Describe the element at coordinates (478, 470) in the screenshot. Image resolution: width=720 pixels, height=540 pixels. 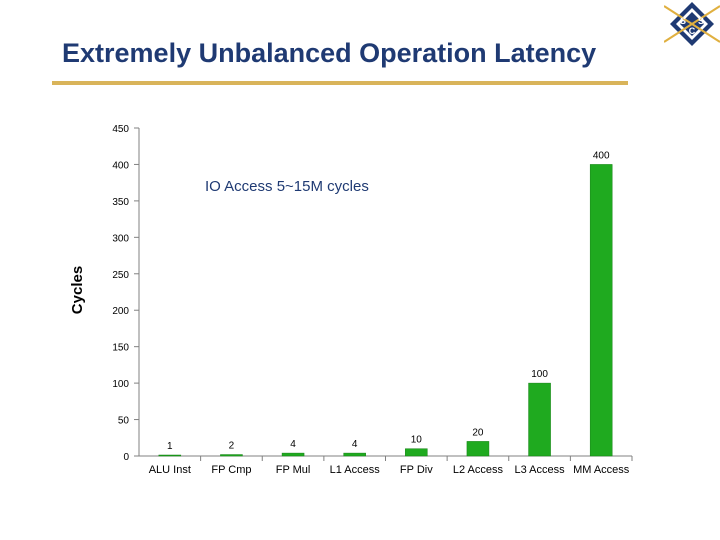
I see `category-label: L2 Access` at that location.